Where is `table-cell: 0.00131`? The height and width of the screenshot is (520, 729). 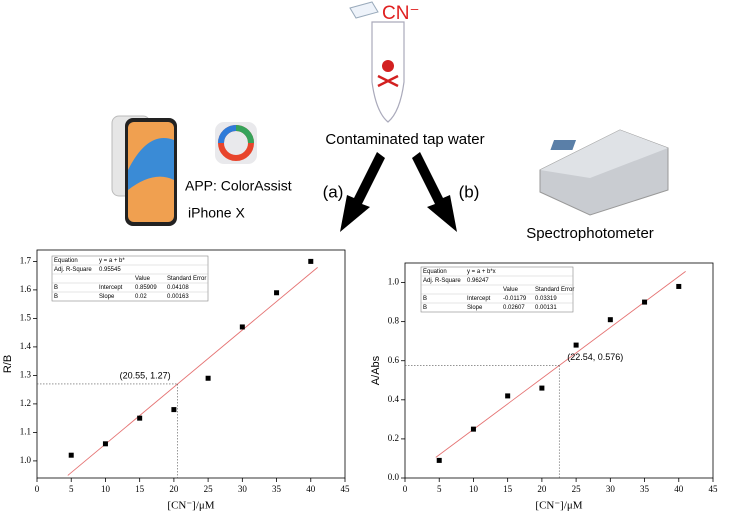 table-cell: 0.00131 is located at coordinates (546, 308).